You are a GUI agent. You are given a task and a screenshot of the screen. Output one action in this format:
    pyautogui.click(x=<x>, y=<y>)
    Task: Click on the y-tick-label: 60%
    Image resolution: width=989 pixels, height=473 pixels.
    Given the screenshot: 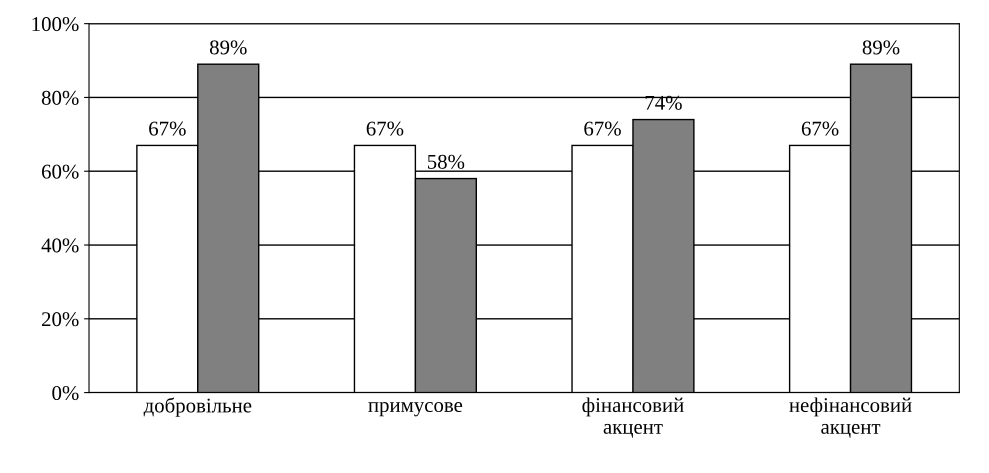 What is the action you would take?
    pyautogui.click(x=60, y=171)
    